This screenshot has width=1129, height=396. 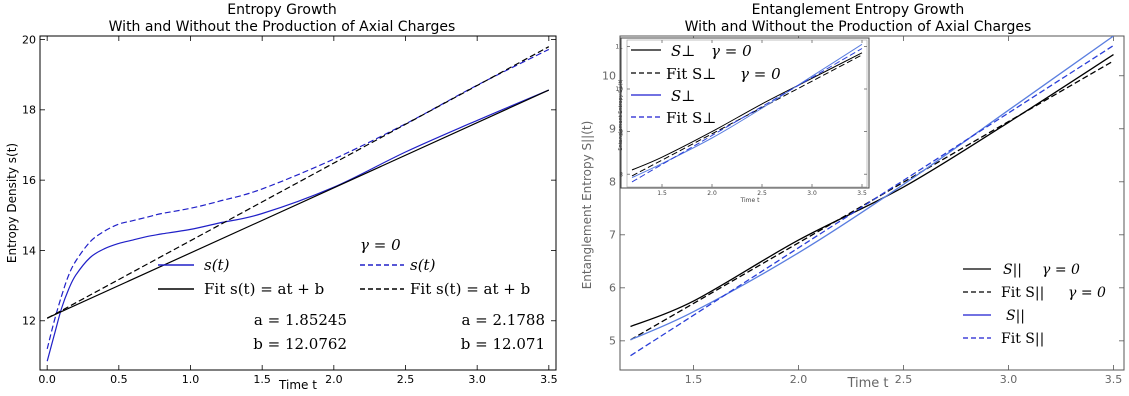 I want to click on legend-label-fit: Fit s(t) = at + b, so click(x=264, y=289).